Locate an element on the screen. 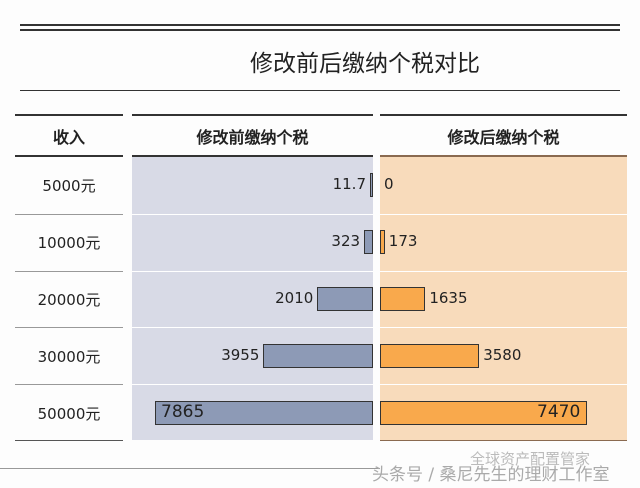  footer-rule is located at coordinates (190, 468).